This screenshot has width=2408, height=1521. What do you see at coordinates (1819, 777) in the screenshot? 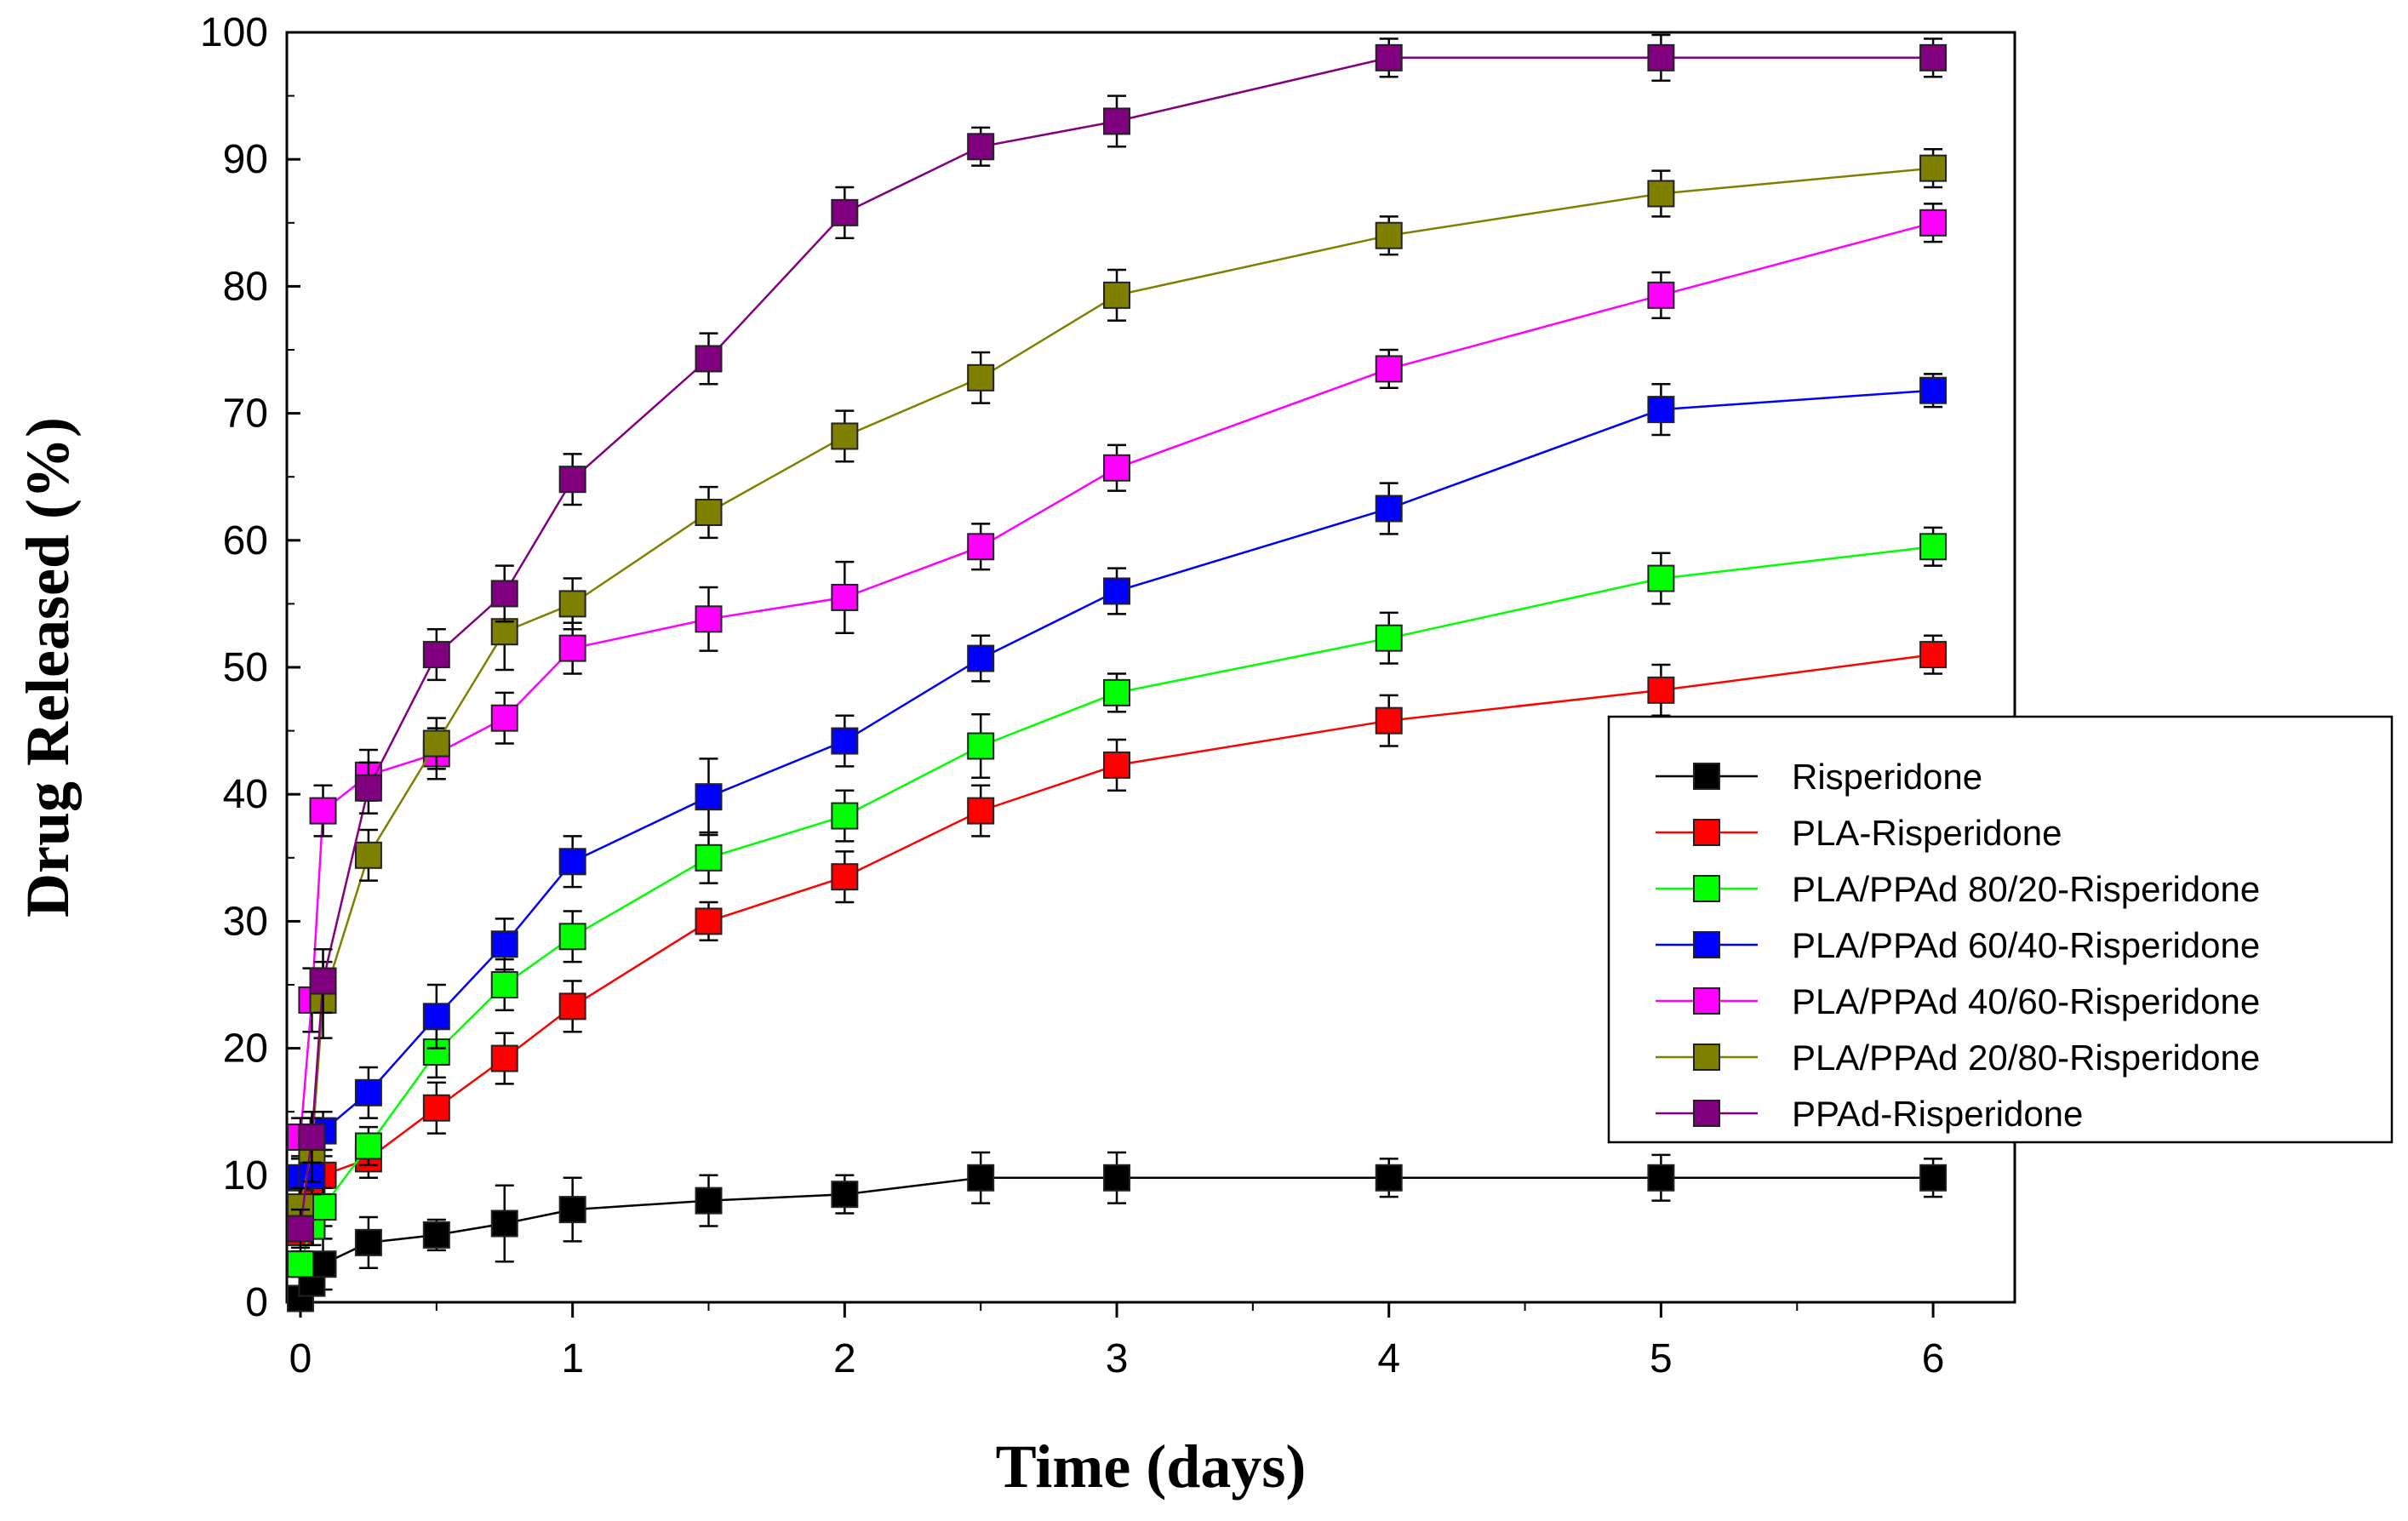
I see `legend-item: Risperidone` at bounding box center [1819, 777].